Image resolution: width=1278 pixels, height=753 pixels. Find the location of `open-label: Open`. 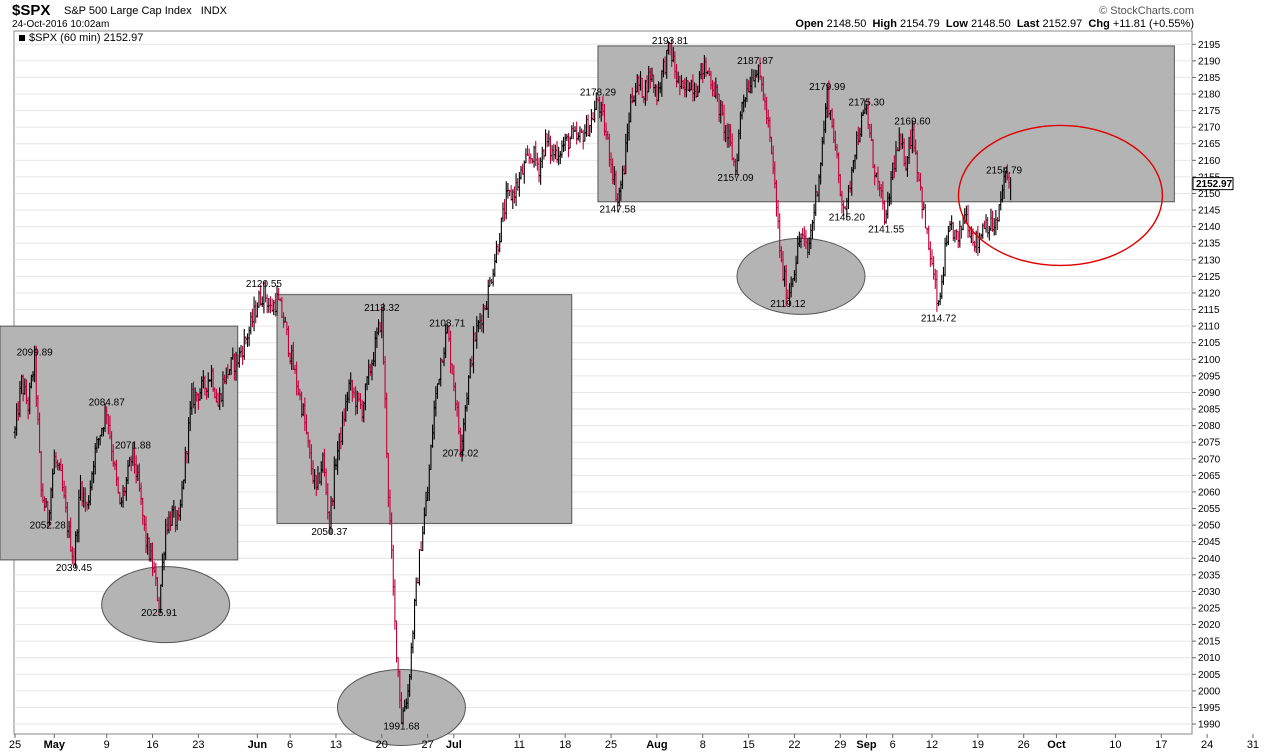

open-label: Open is located at coordinates (809, 24).